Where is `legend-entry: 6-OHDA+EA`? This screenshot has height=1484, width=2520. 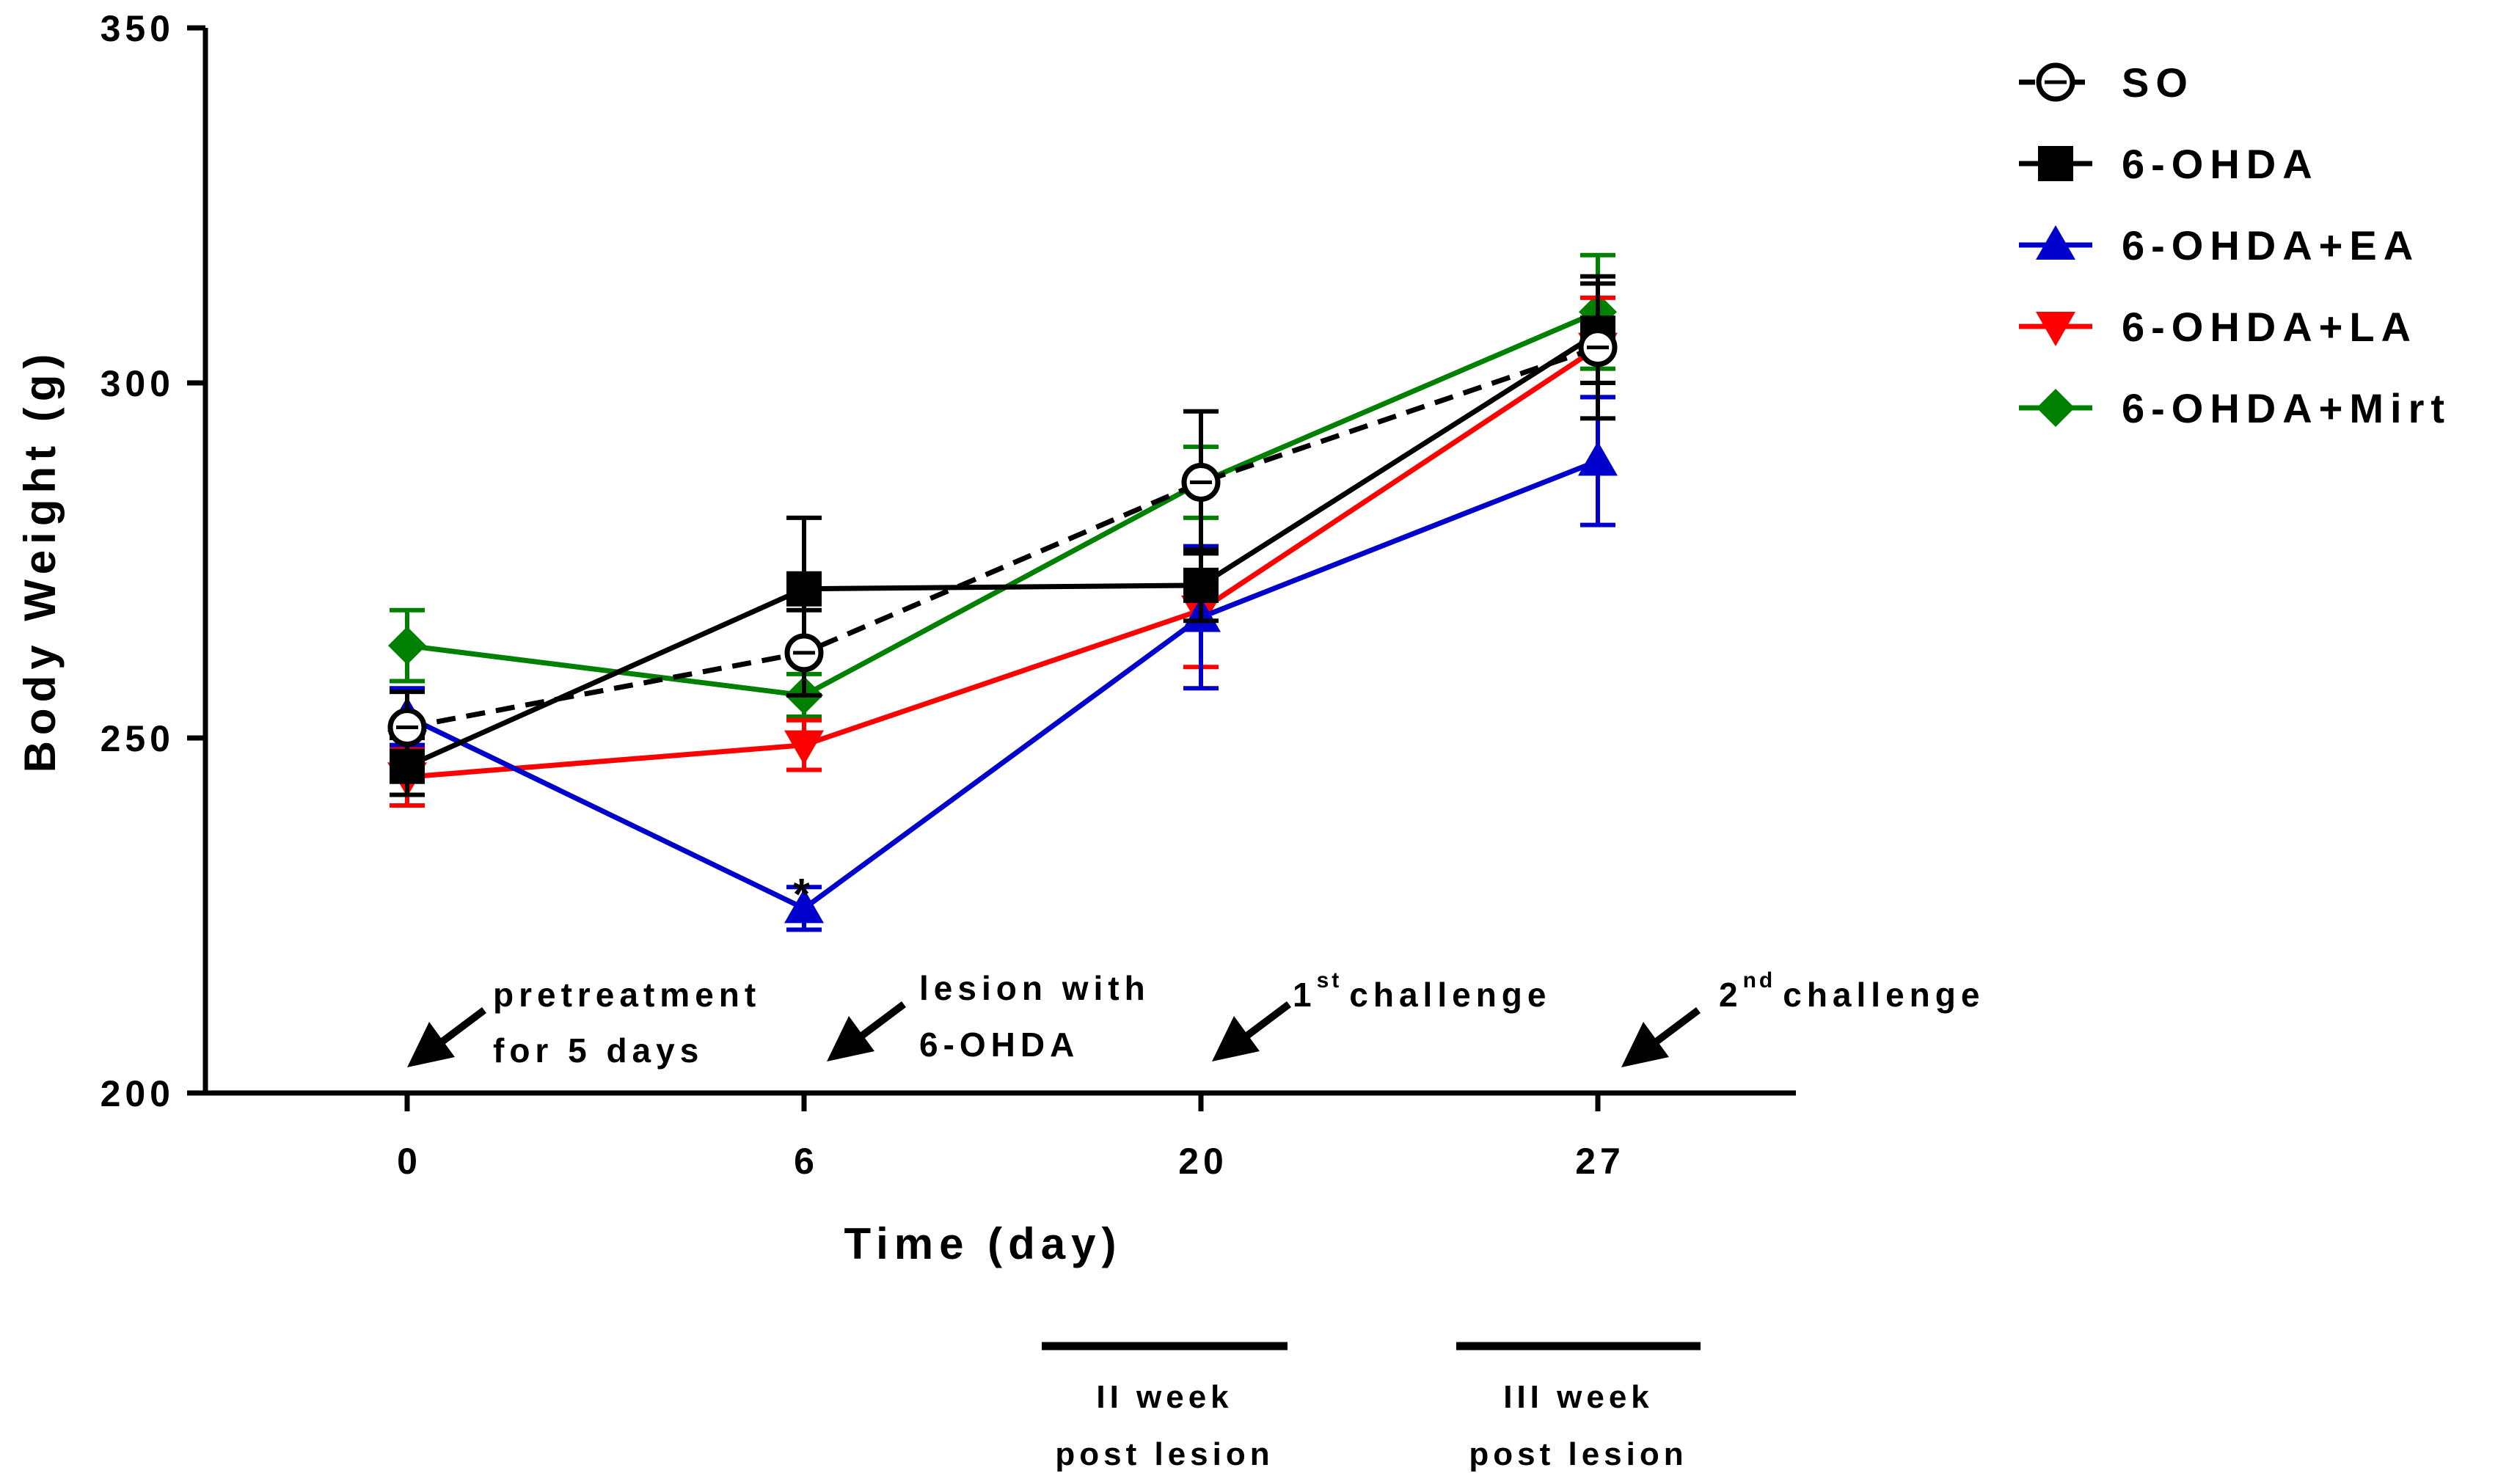 legend-entry: 6-OHDA+EA is located at coordinates (2219, 245).